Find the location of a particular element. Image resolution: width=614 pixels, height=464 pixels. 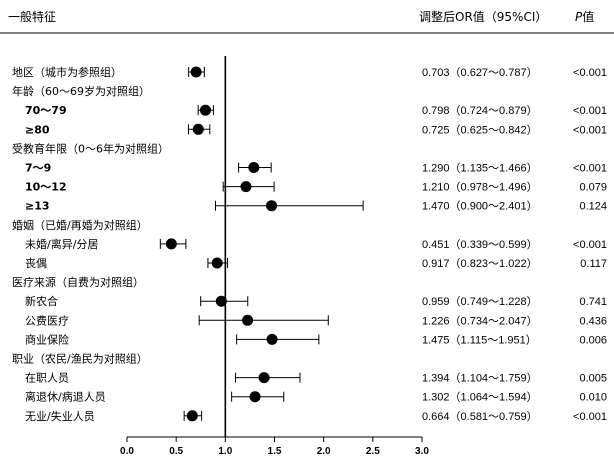

row-label: 10～12 is located at coordinates (46, 187).